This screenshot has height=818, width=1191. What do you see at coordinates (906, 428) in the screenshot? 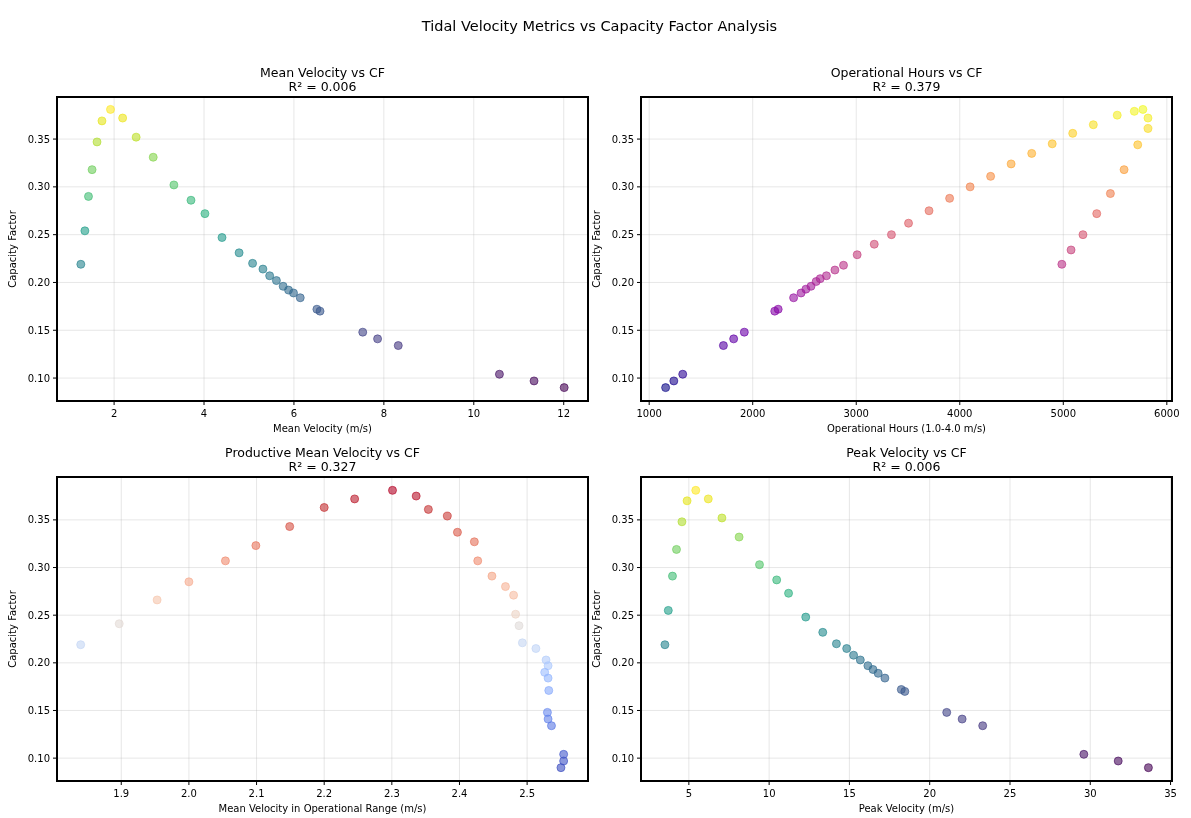
I see `x-axis-title: Operational Hours (1.0-4.0 m/s)` at bounding box center [906, 428].